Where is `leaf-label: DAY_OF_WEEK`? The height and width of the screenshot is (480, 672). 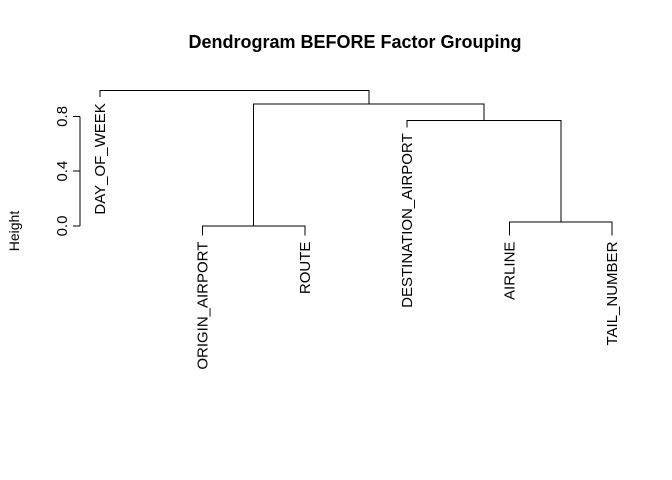
leaf-label: DAY_OF_WEEK is located at coordinates (100, 158).